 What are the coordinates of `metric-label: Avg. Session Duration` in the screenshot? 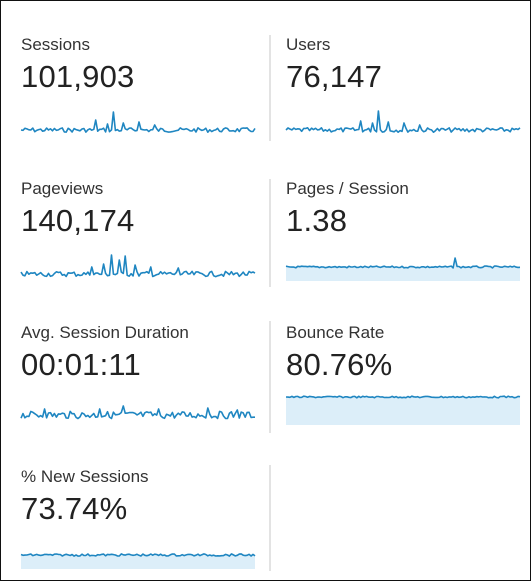 It's located at (105, 332).